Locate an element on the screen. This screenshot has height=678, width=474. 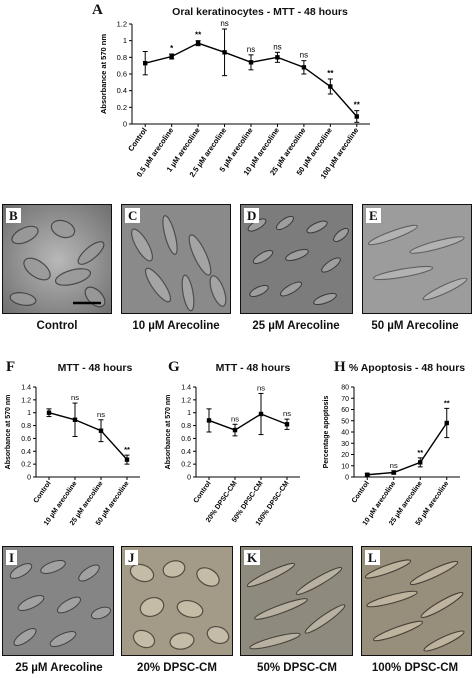
micrograph-k-label: K is located at coordinates (252, 557).